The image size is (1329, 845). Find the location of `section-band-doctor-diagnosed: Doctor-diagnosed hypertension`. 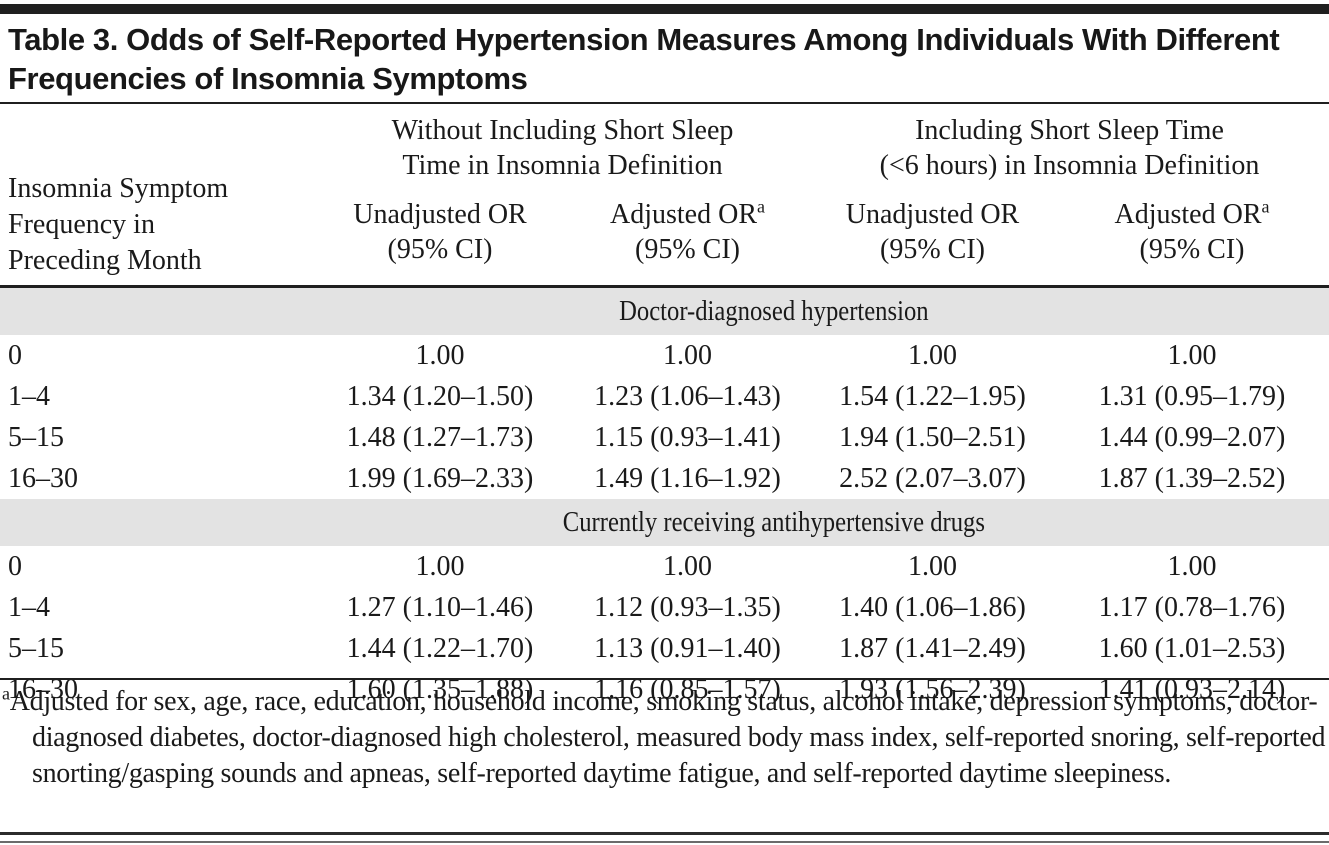

section-band-doctor-diagnosed: Doctor-diagnosed hypertension is located at coordinates (664, 310).